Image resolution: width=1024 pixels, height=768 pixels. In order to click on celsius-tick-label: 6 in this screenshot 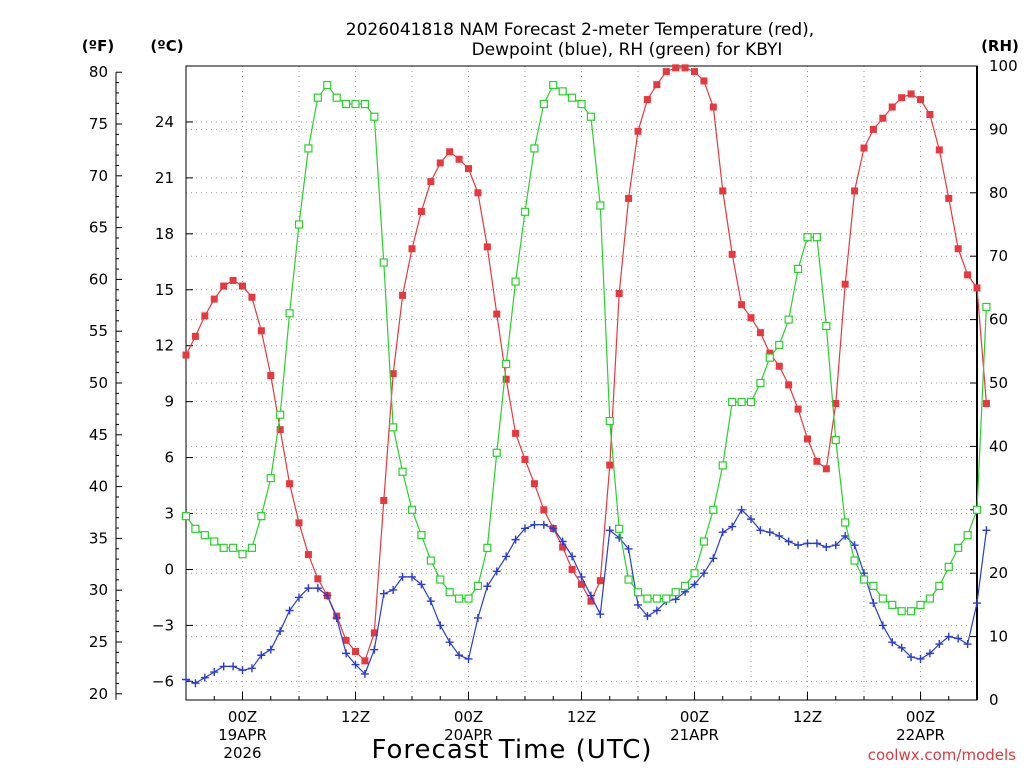, I will do `click(169, 458)`.